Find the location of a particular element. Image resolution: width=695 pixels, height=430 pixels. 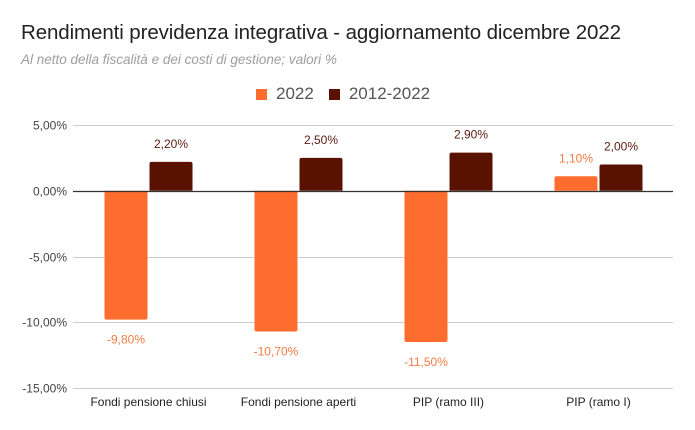

data-label: -9,80% is located at coordinates (126, 340).